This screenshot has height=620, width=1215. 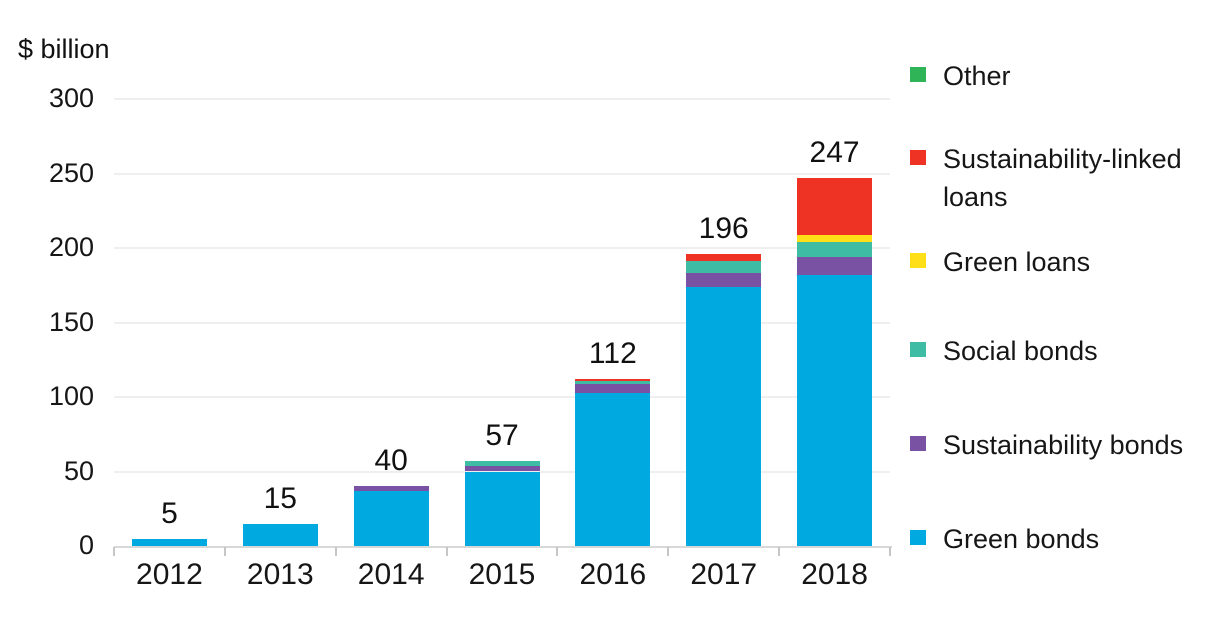 What do you see at coordinates (391, 518) in the screenshot?
I see `bar-segment-green-bonds-2014` at bounding box center [391, 518].